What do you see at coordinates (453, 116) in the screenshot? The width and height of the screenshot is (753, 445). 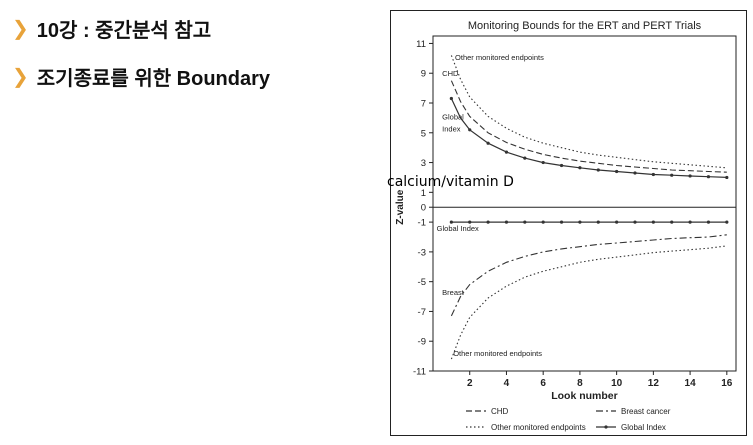 I see `annotation: Global` at bounding box center [453, 116].